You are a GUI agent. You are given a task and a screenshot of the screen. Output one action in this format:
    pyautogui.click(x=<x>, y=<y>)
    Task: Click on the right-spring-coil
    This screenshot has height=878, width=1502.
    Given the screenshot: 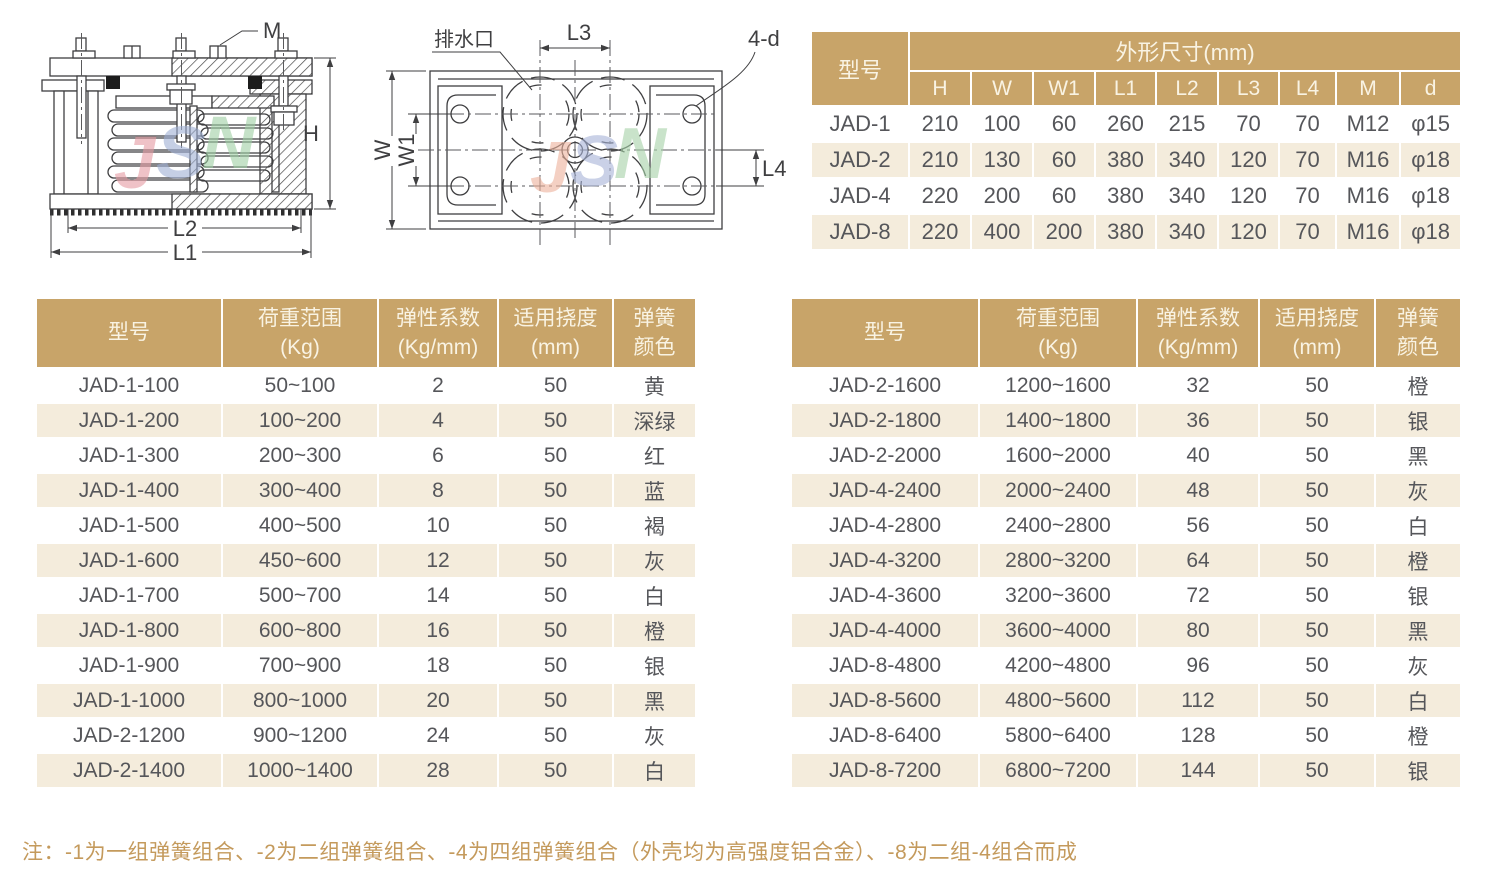 What is the action you would take?
    pyautogui.click(x=235, y=147)
    